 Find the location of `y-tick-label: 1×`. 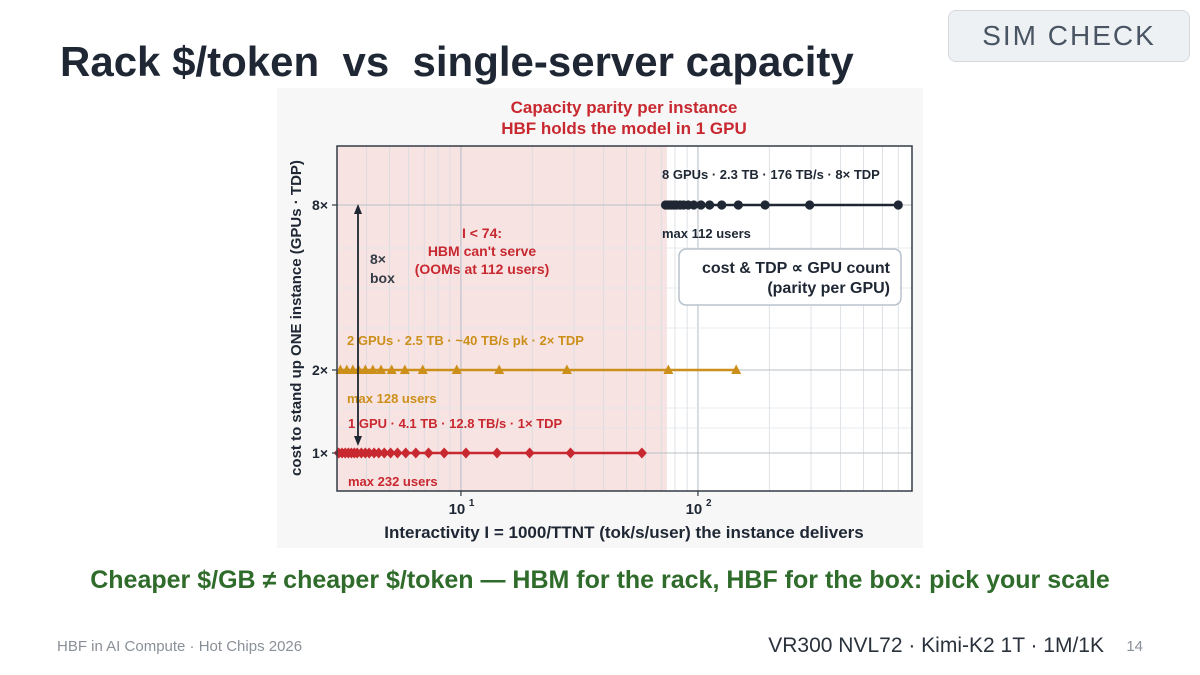

y-tick-label: 1× is located at coordinates (320, 453).